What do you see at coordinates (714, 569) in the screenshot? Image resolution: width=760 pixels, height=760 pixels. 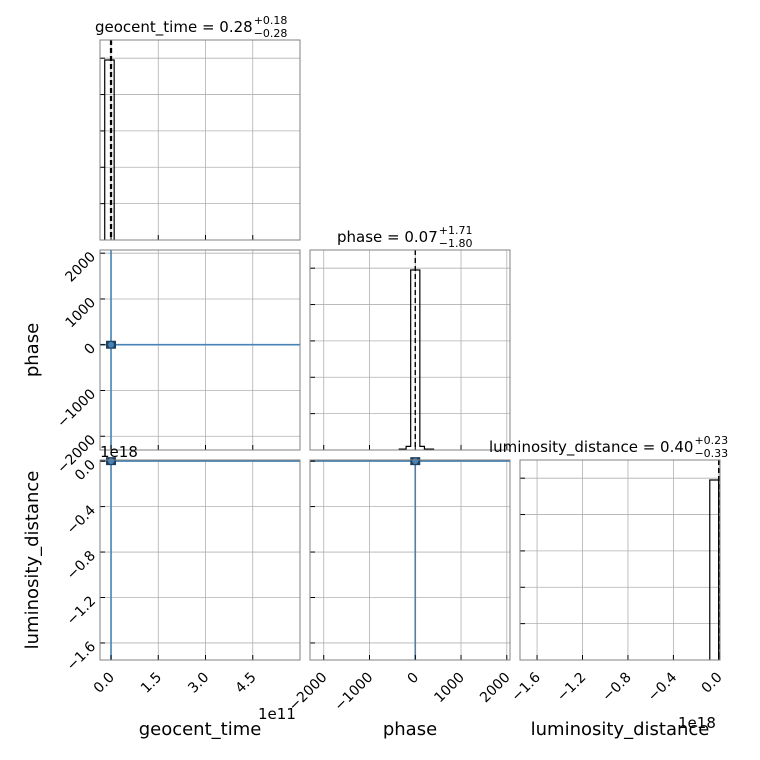 I see `histogram-luminosity_distance` at bounding box center [714, 569].